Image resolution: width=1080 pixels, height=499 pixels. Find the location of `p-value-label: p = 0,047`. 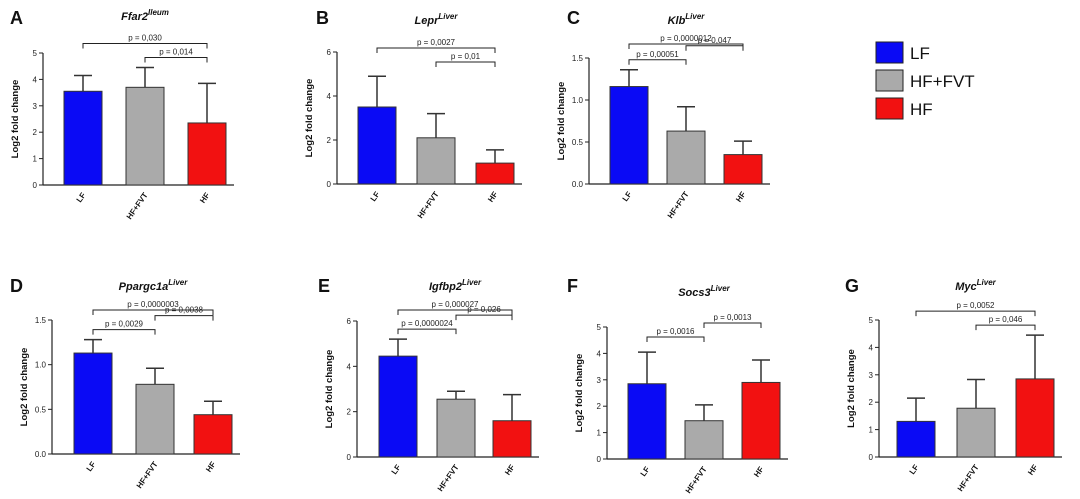

p-value-label: p = 0,047 is located at coordinates (715, 40).